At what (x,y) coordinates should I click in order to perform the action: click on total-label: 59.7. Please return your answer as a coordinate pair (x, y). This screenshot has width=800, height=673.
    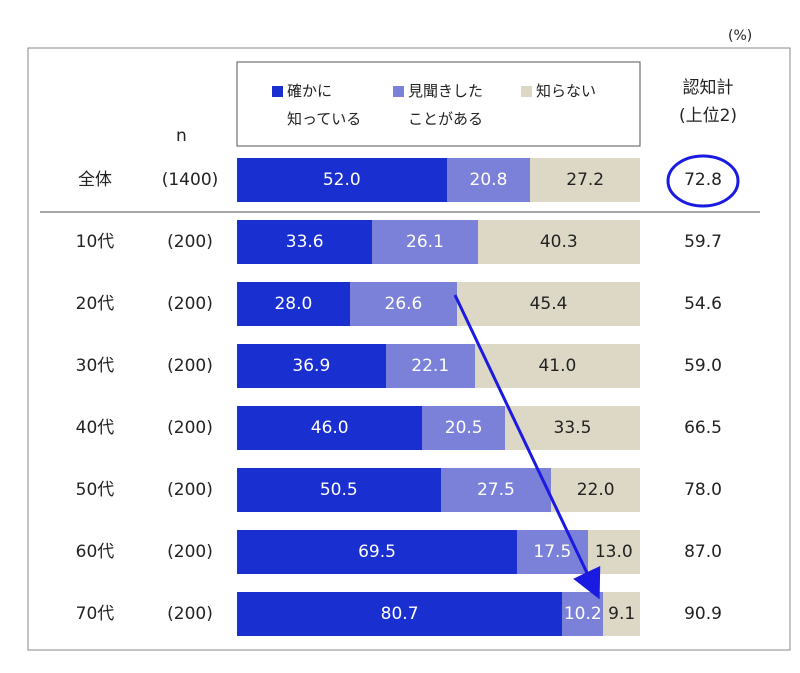
    Looking at the image, I should click on (703, 242).